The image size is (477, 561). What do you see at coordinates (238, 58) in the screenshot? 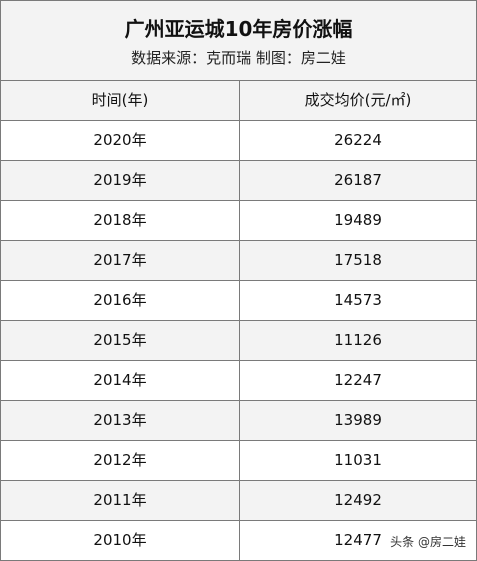
I see `page-subtitle: 数据来源：克而瑞 制图：房二娃` at bounding box center [238, 58].